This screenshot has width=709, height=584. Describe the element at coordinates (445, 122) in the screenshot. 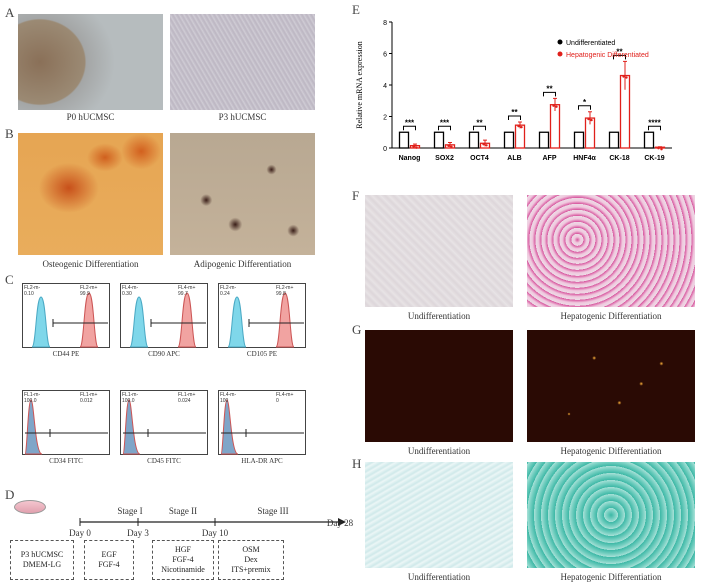

I see `significance-marker: ***` at that location.